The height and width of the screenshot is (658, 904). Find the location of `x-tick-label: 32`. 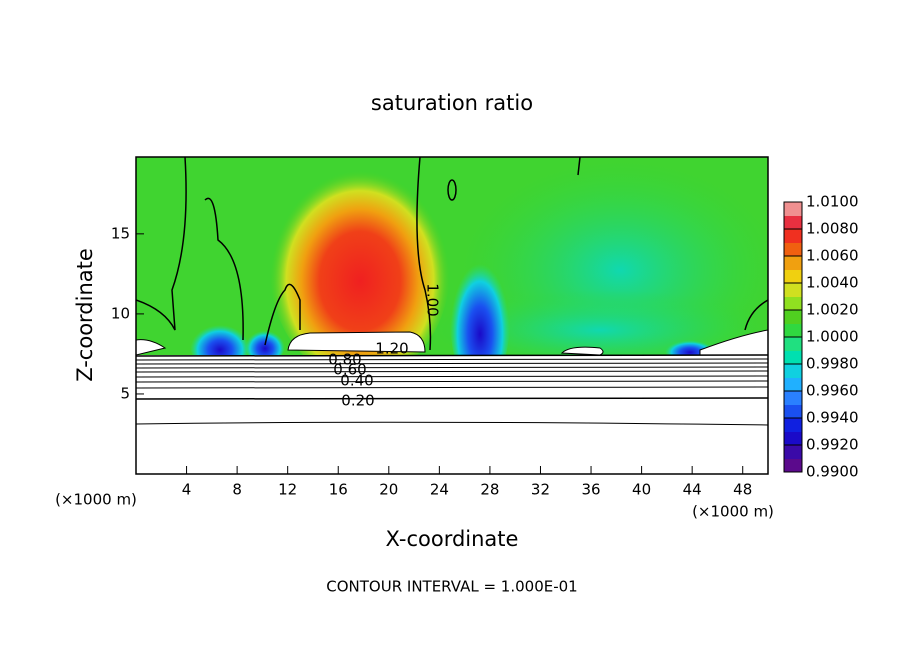

x-tick-label: 32 is located at coordinates (540, 490).